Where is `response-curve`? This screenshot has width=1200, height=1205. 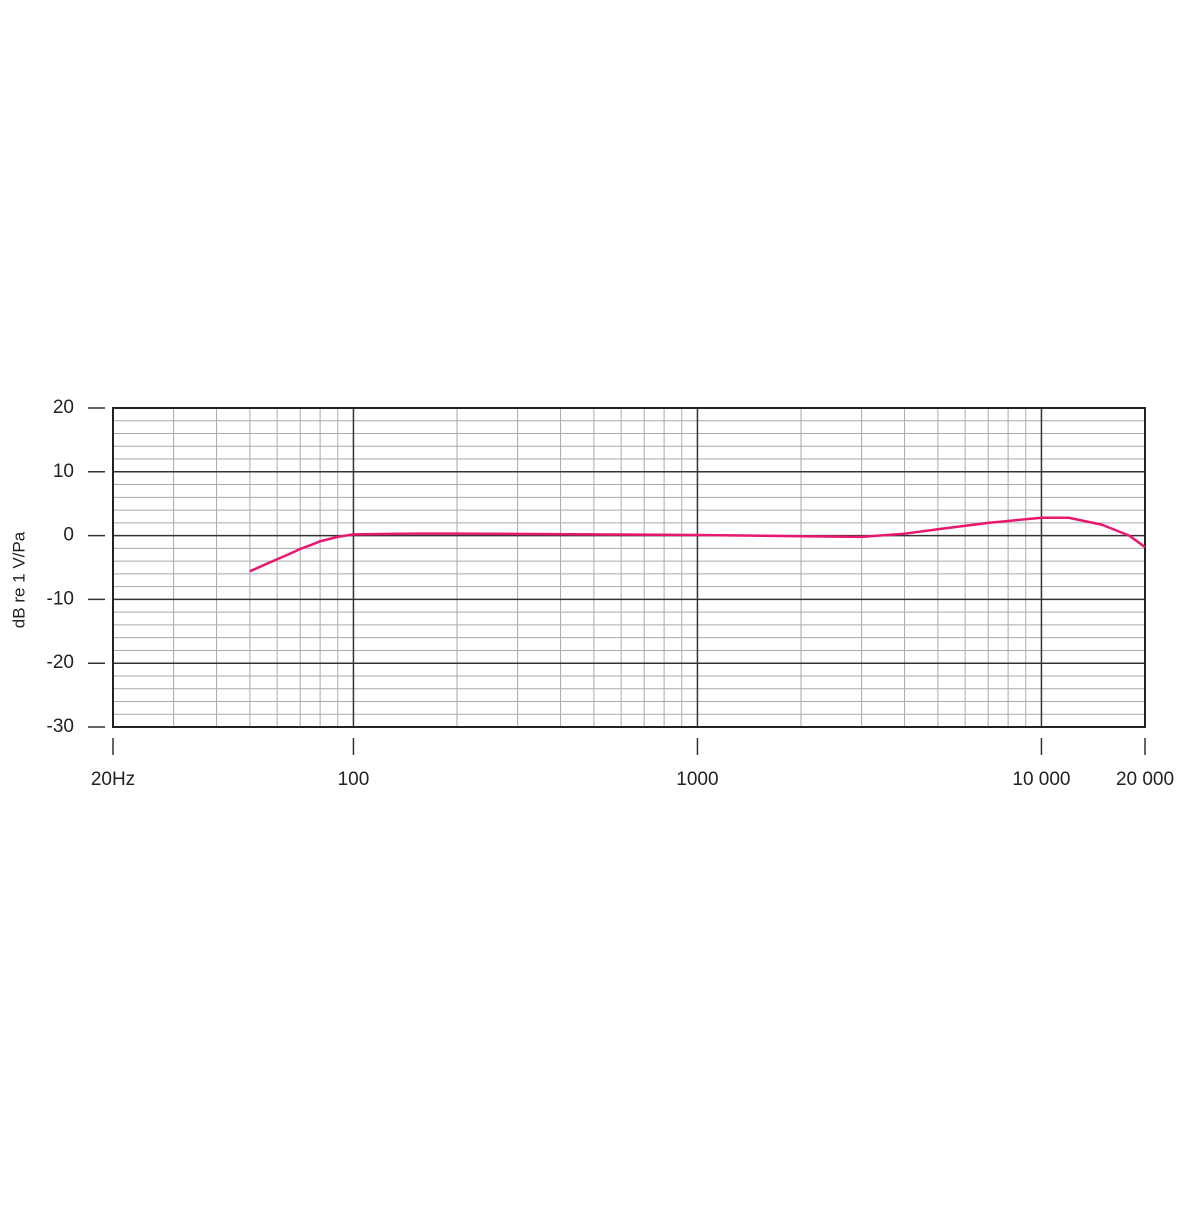
response-curve is located at coordinates (697, 544).